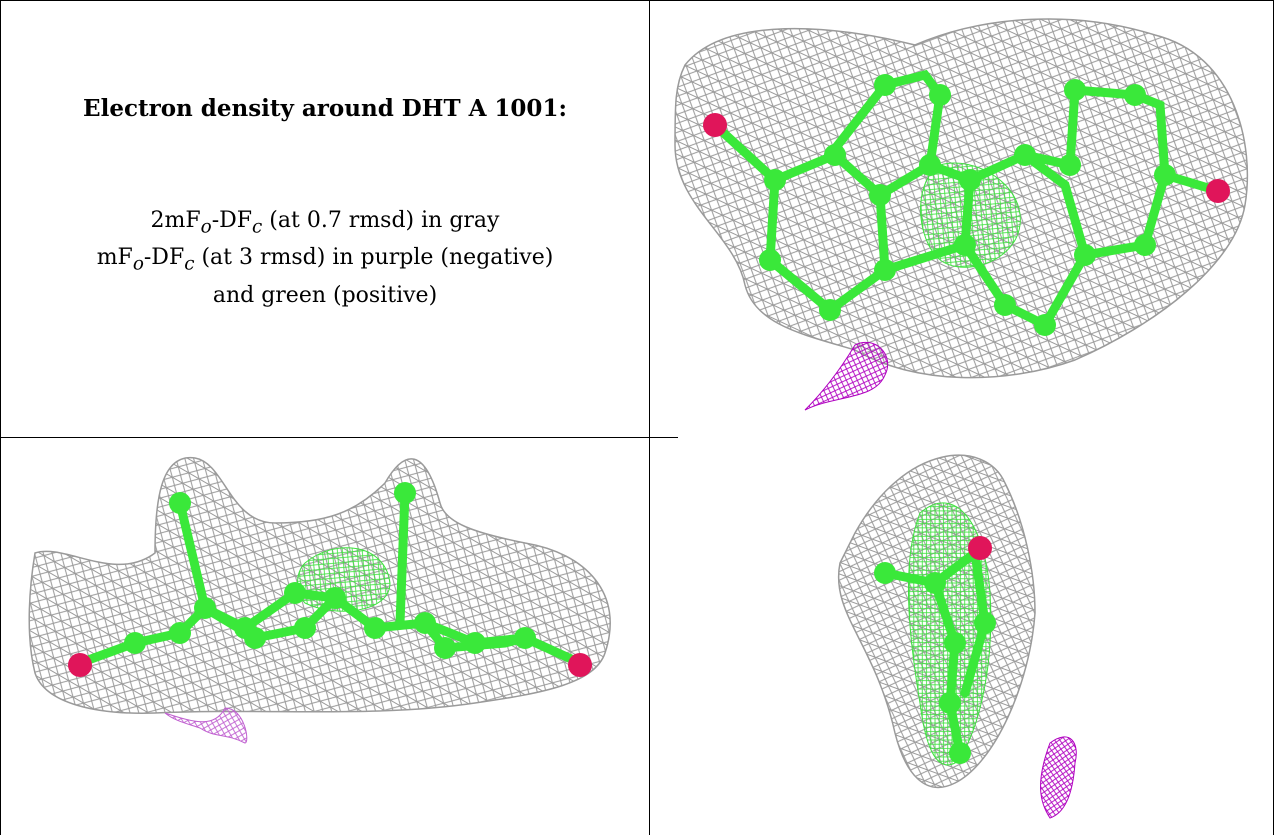 The width and height of the screenshot is (1274, 835). Describe the element at coordinates (325, 295) in the screenshot. I see `legend-line-colors: and green (positive)` at that location.